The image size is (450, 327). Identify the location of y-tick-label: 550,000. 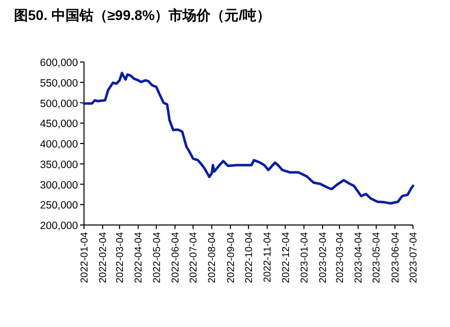
(59, 83).